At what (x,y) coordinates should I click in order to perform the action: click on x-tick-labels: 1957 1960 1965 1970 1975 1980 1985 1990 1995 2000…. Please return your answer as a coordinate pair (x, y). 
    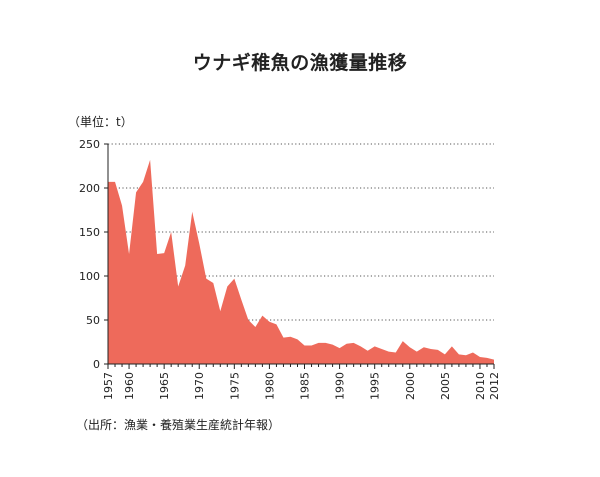
    Looking at the image, I should click on (301, 382).